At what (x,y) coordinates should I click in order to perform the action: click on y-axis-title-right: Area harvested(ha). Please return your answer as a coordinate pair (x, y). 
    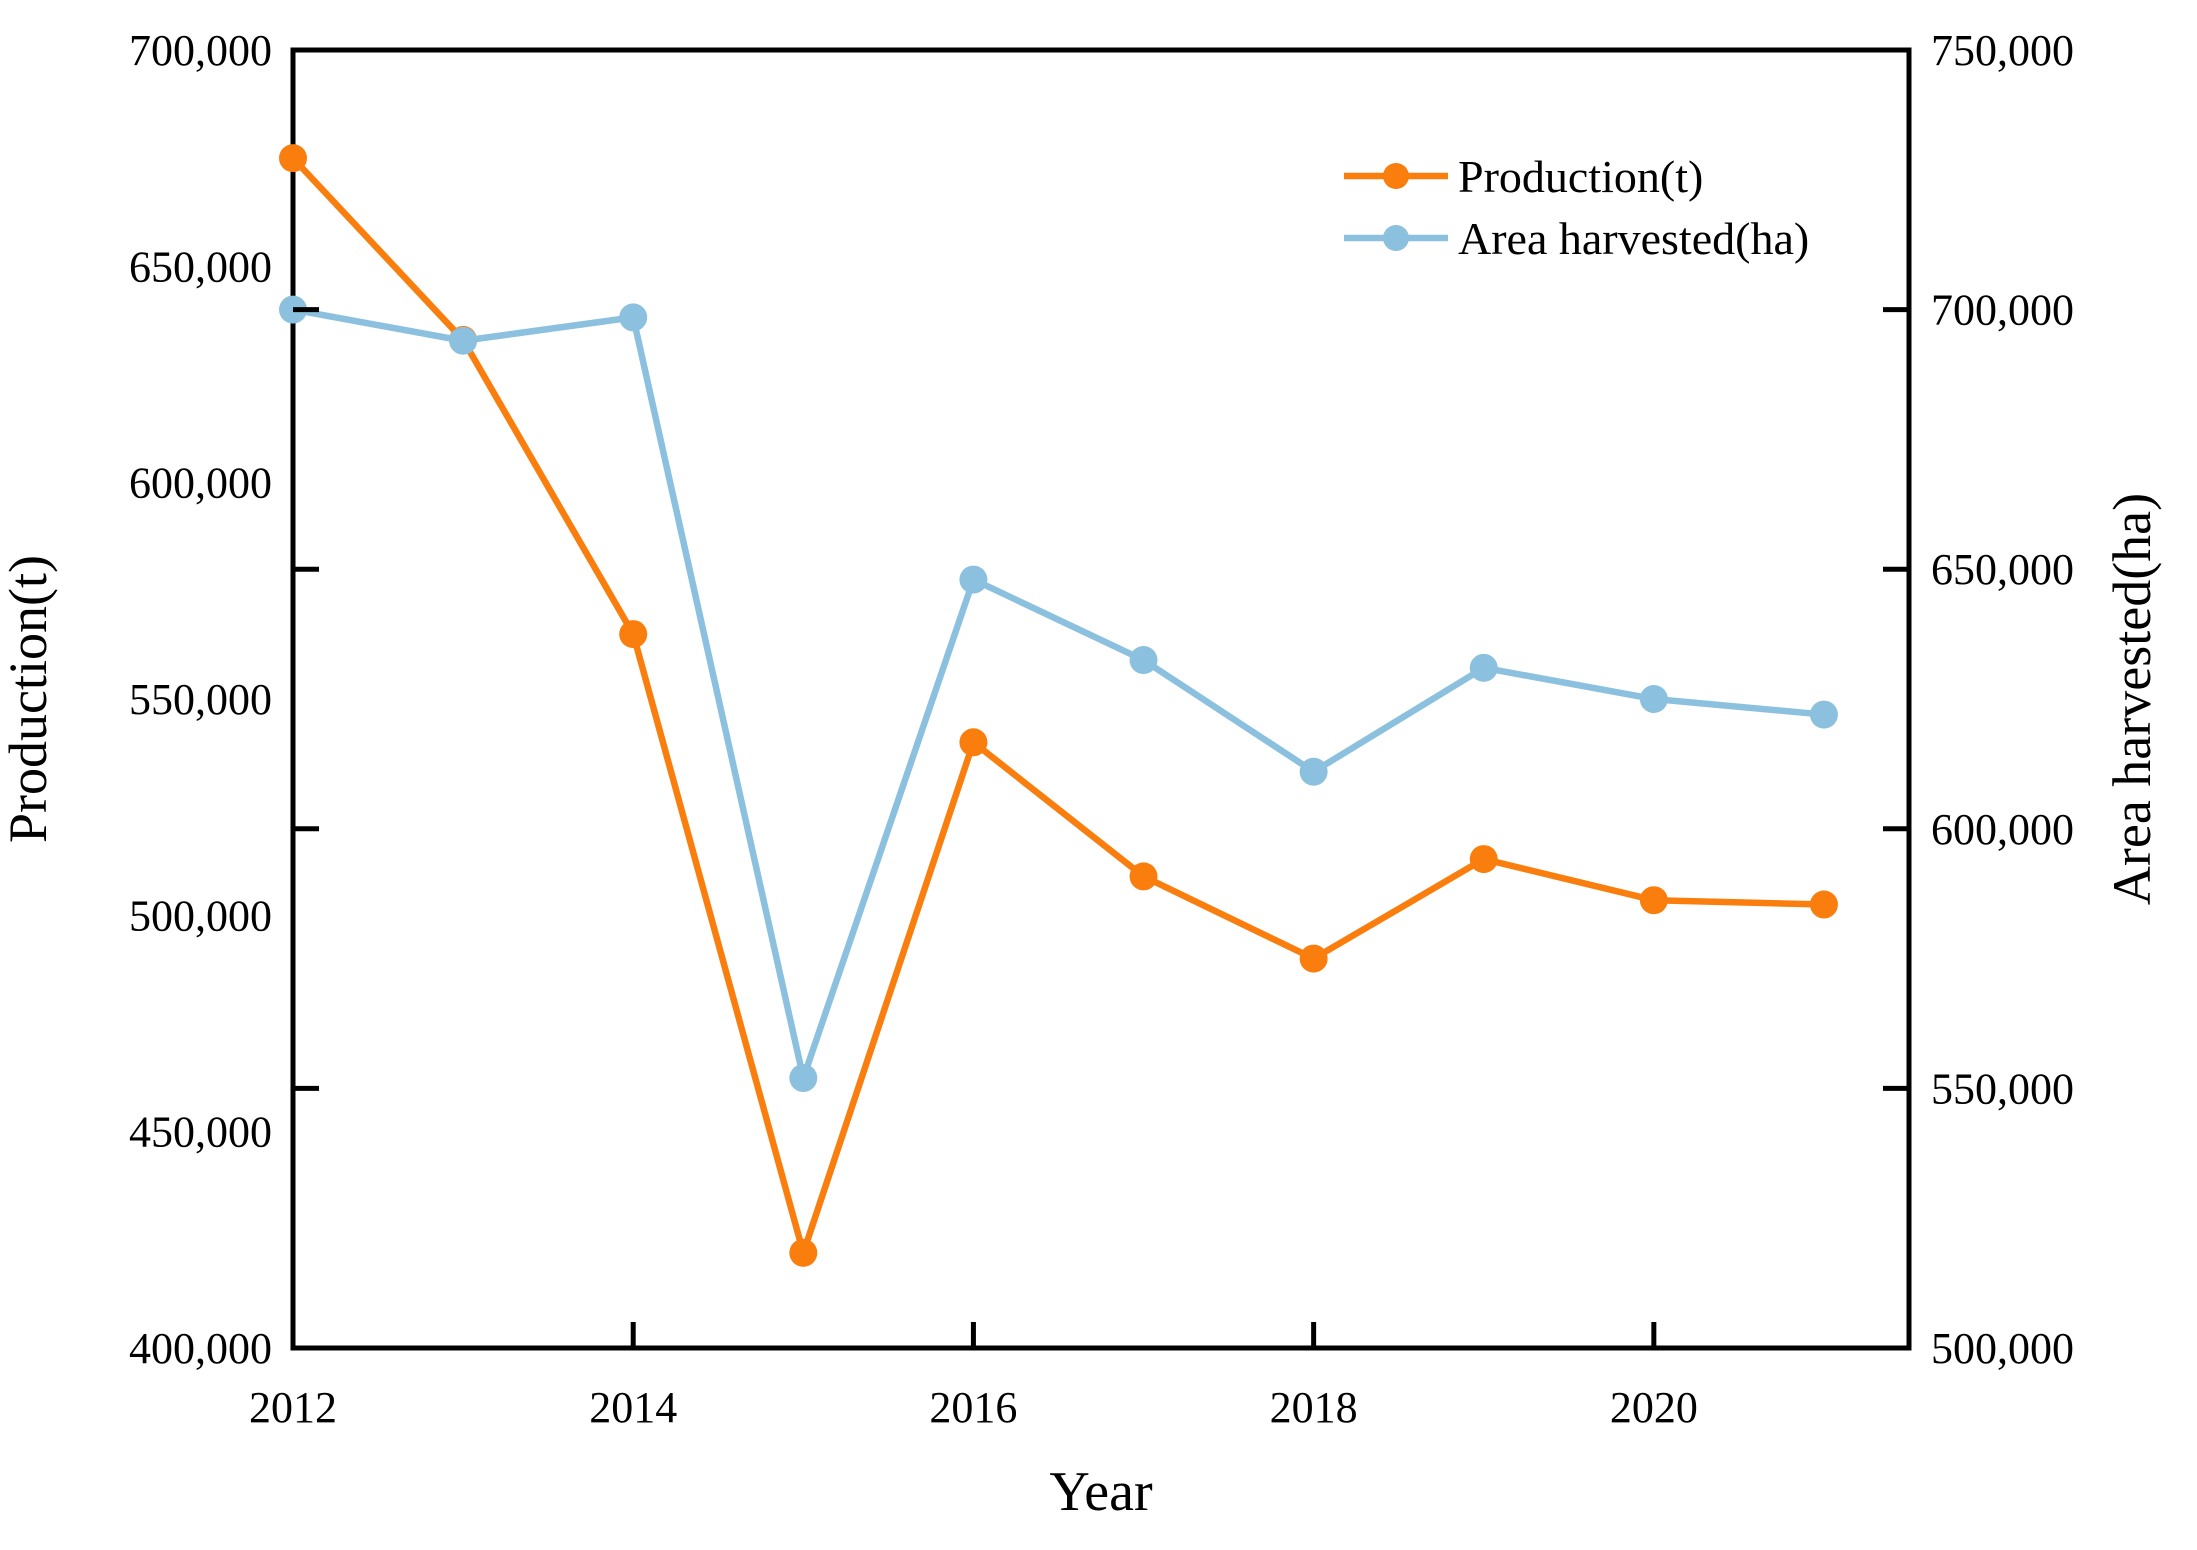
    Looking at the image, I should click on (2132, 699).